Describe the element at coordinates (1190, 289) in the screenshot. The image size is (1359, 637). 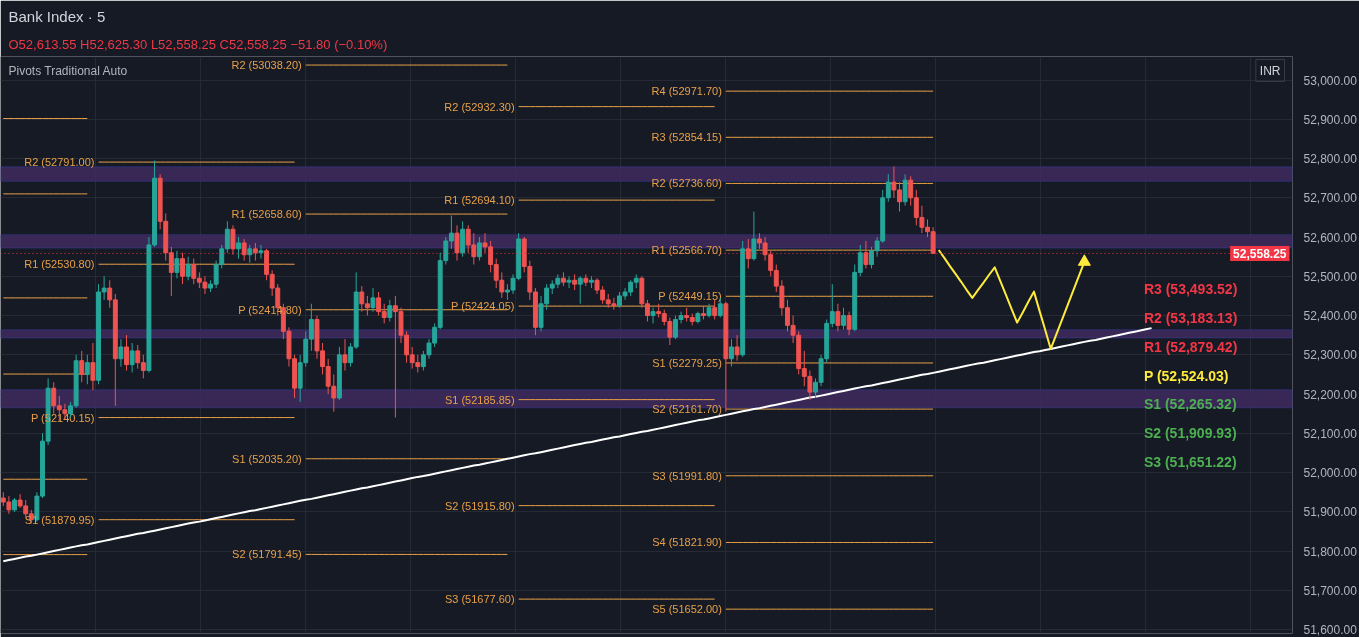
I see `annotation: R3 (53,493.52)` at that location.